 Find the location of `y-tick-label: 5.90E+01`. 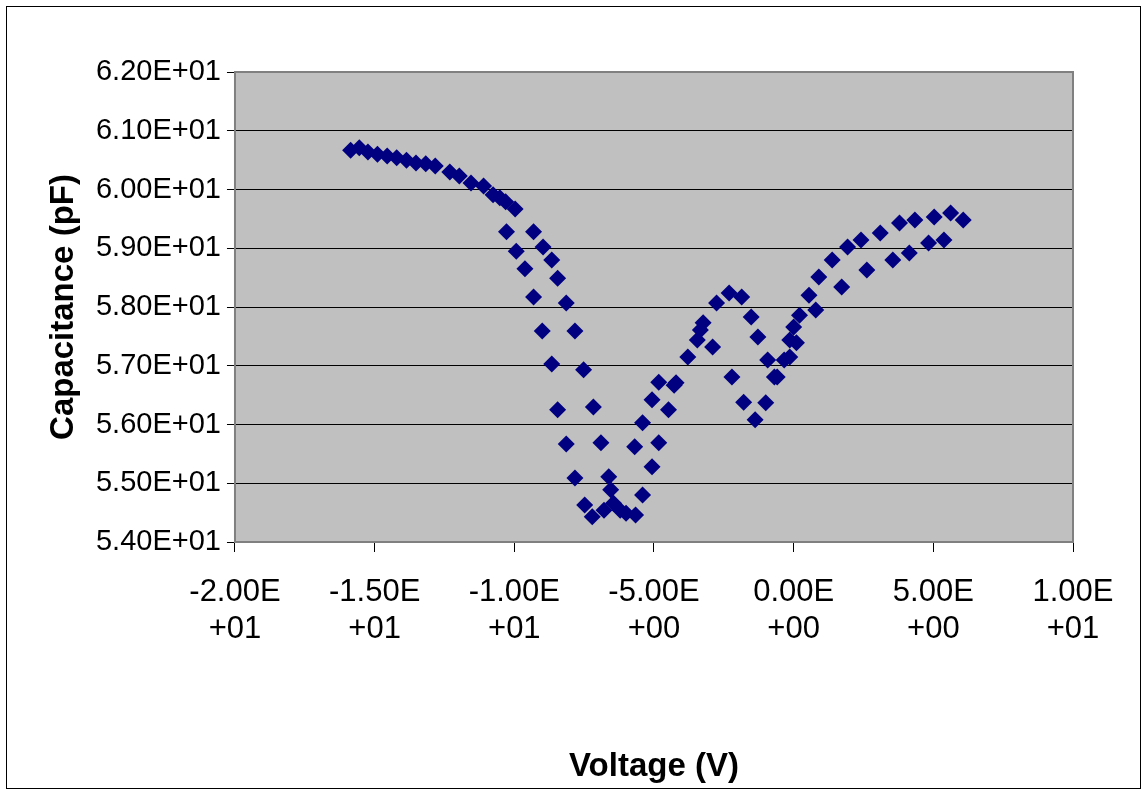

y-tick-label: 5.90E+01 is located at coordinates (158, 246).